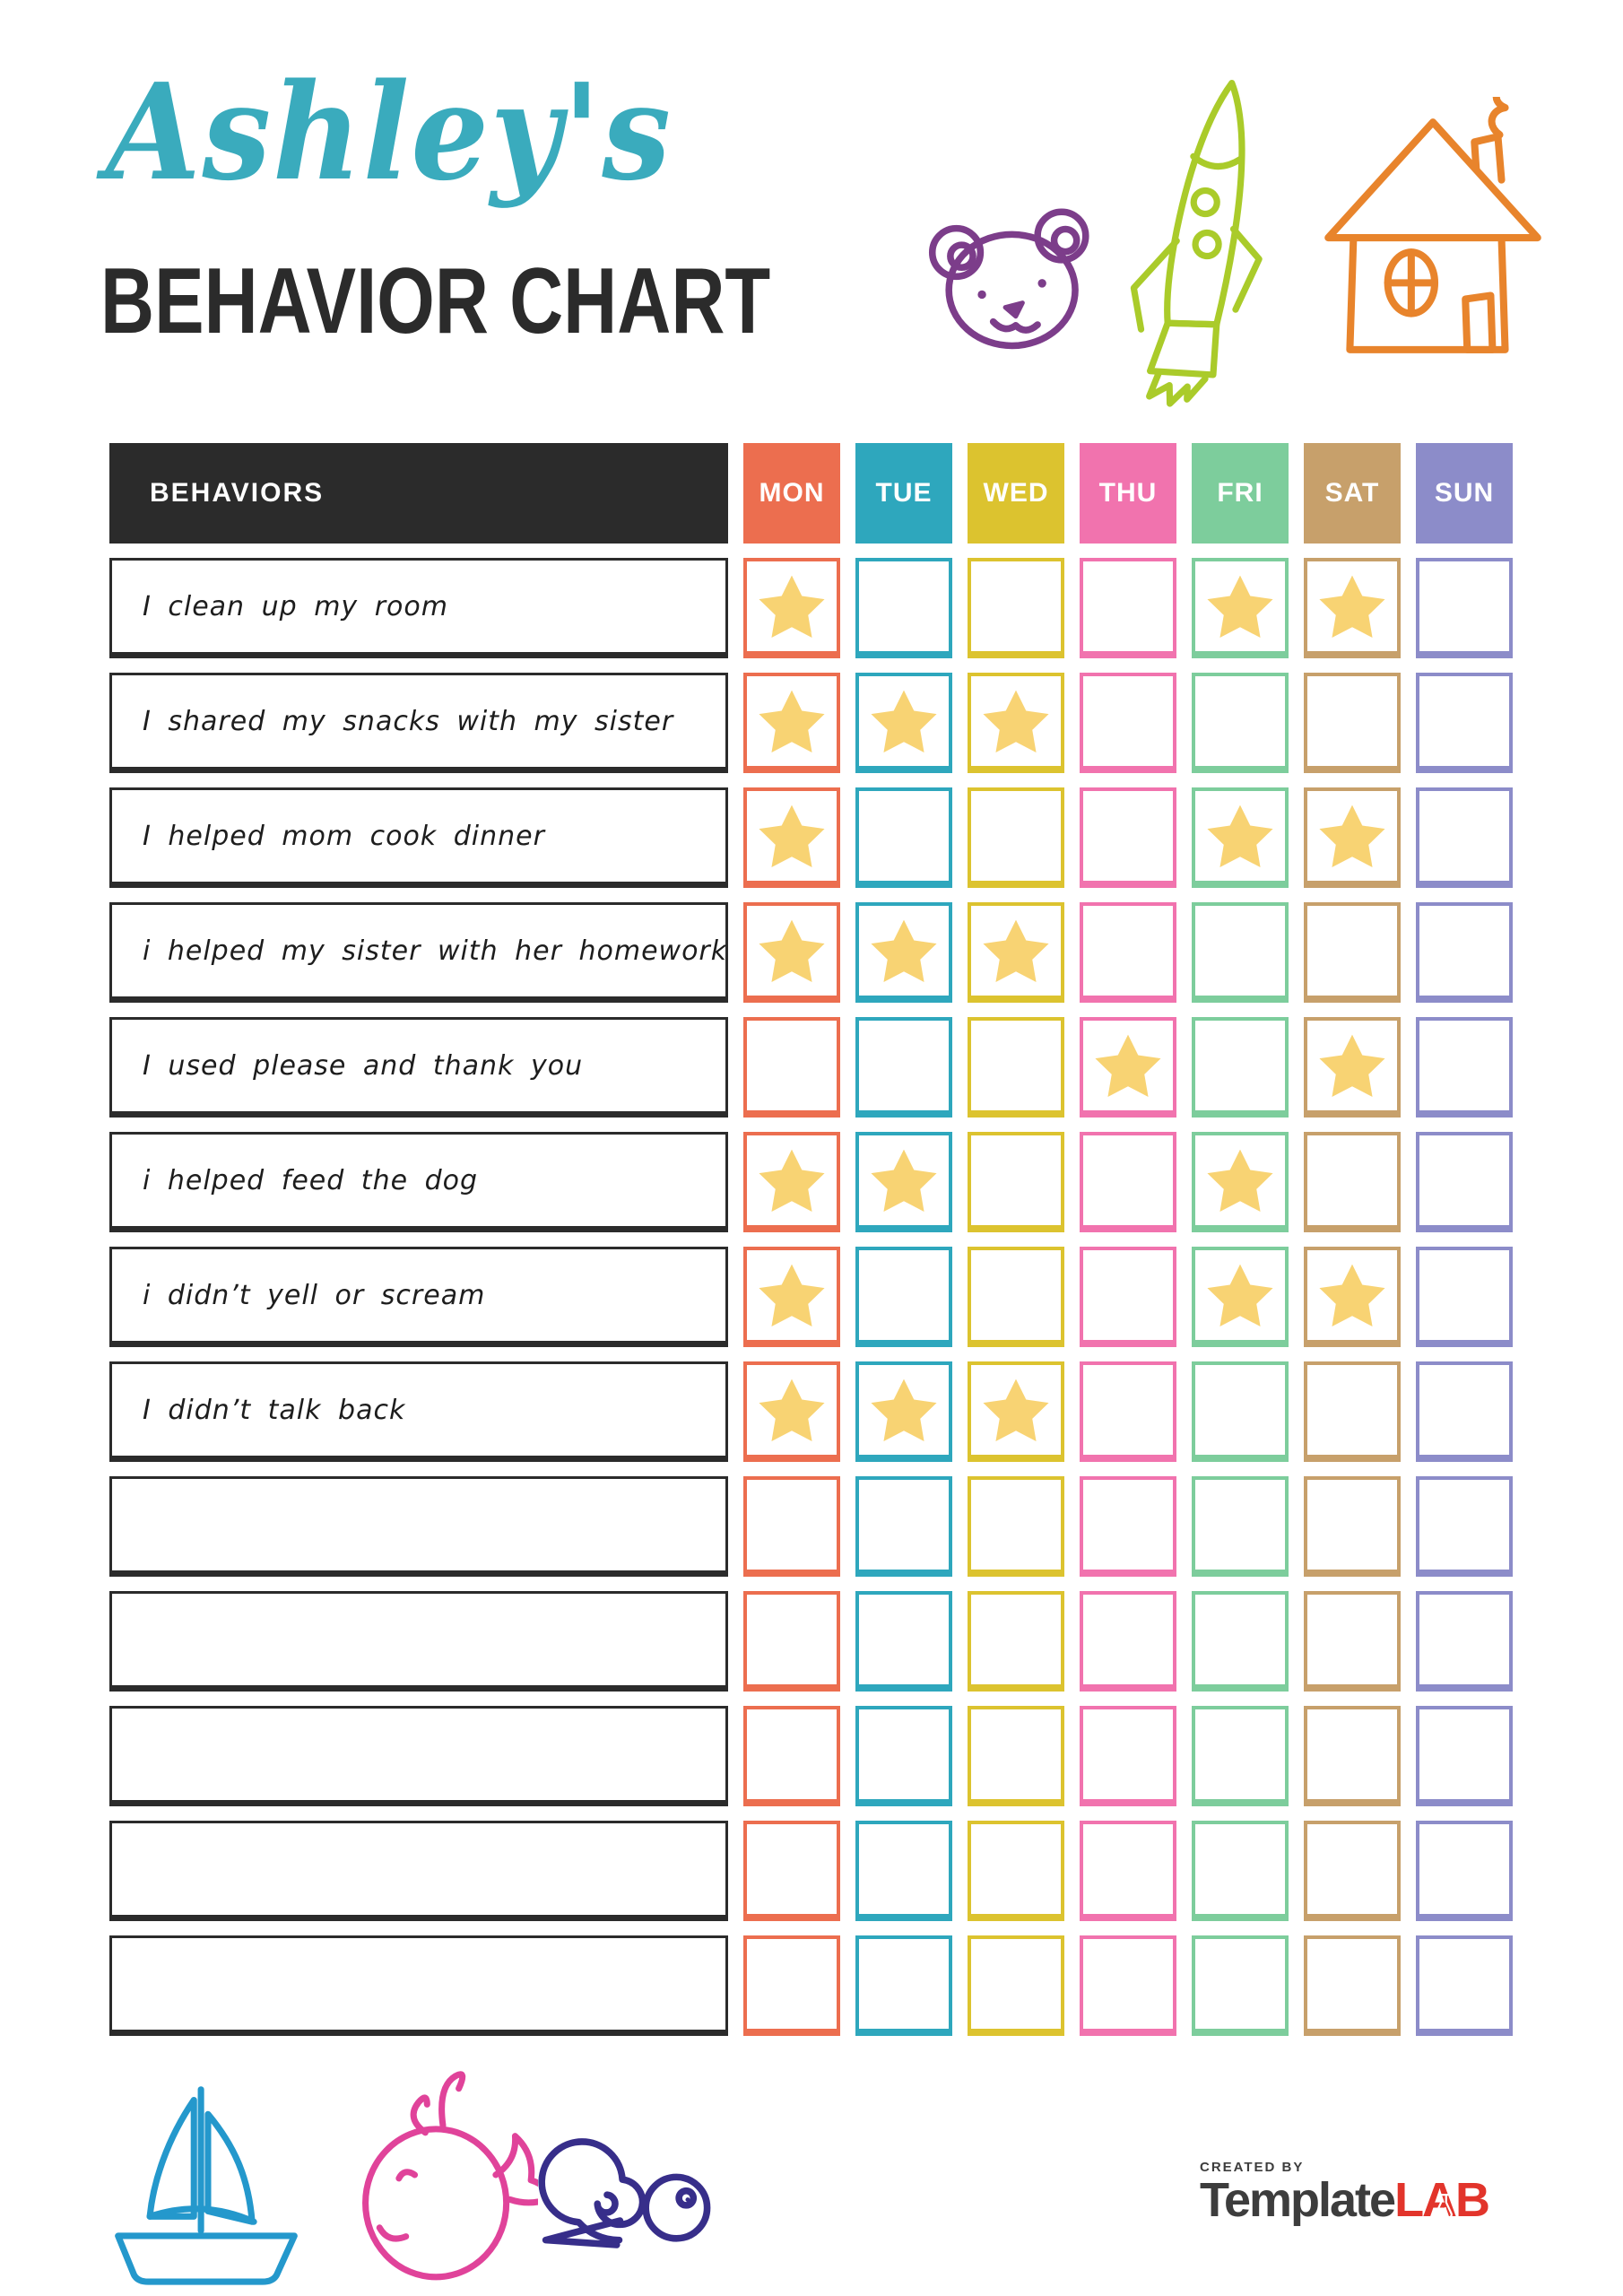 The height and width of the screenshot is (2296, 1623). Describe the element at coordinates (1016, 1756) in the screenshot. I see `chart-cell-row11-wed` at that location.